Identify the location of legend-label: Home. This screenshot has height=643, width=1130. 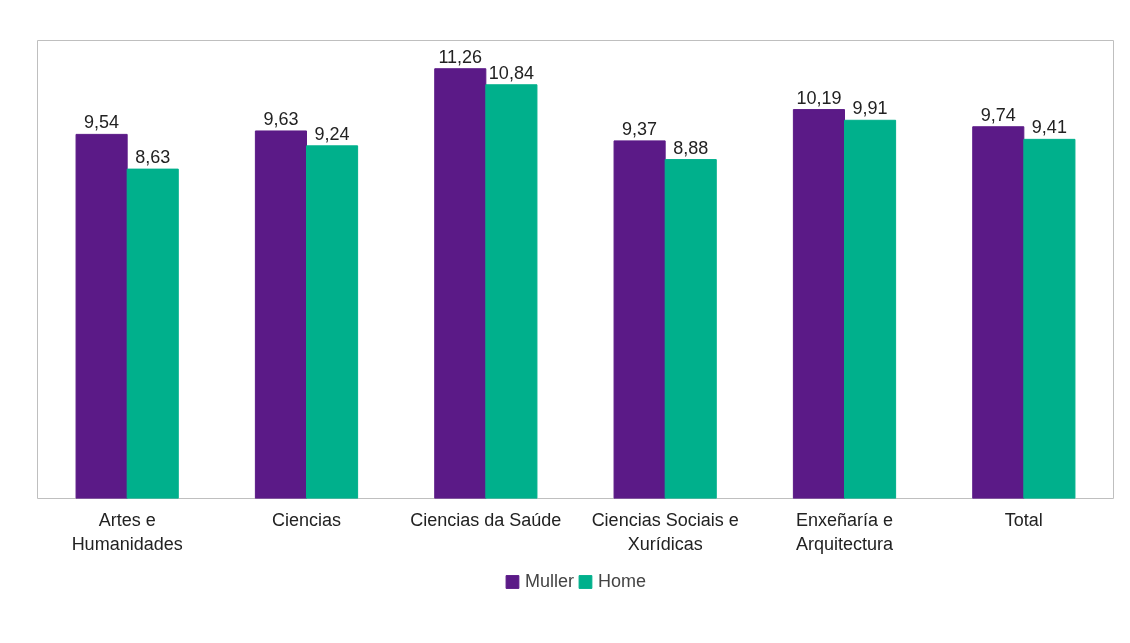
(622, 581).